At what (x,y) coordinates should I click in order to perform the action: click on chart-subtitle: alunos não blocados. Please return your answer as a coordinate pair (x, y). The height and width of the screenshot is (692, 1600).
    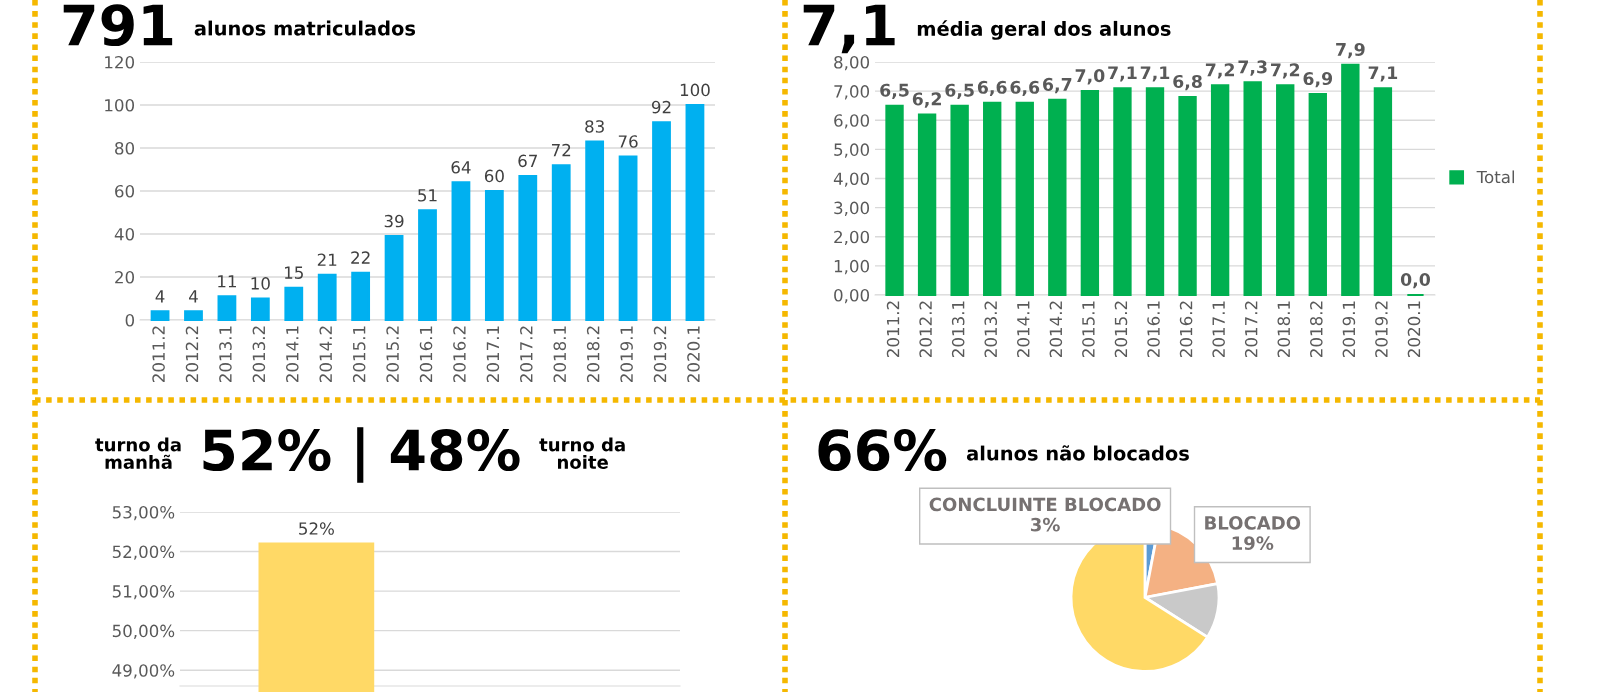
    Looking at the image, I should click on (1077, 453).